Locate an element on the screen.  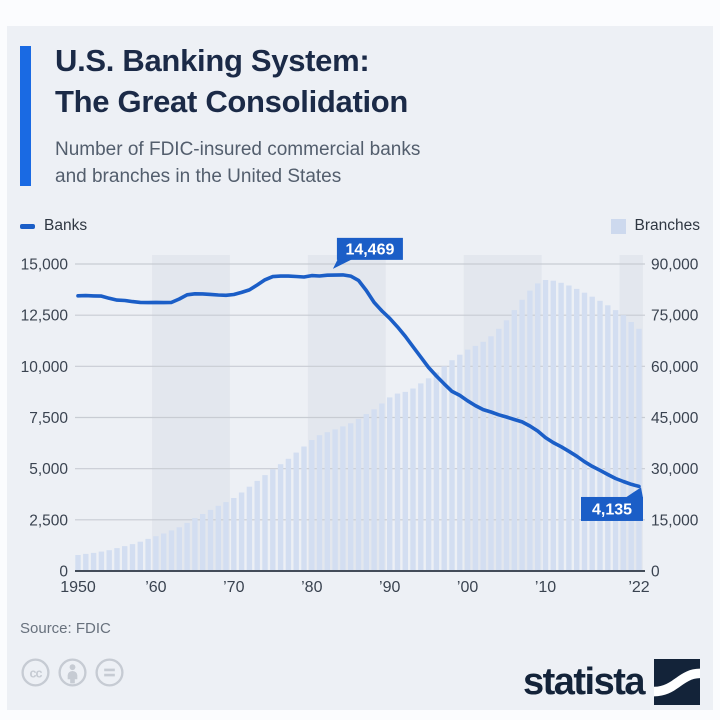
attribution-person-icon is located at coordinates (72, 672).